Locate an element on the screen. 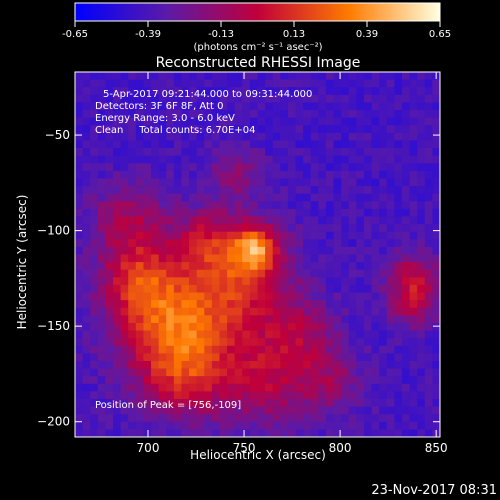 The image size is (500, 500). footer-timestamp: 23-Nov-2017 08:31 is located at coordinates (434, 490).